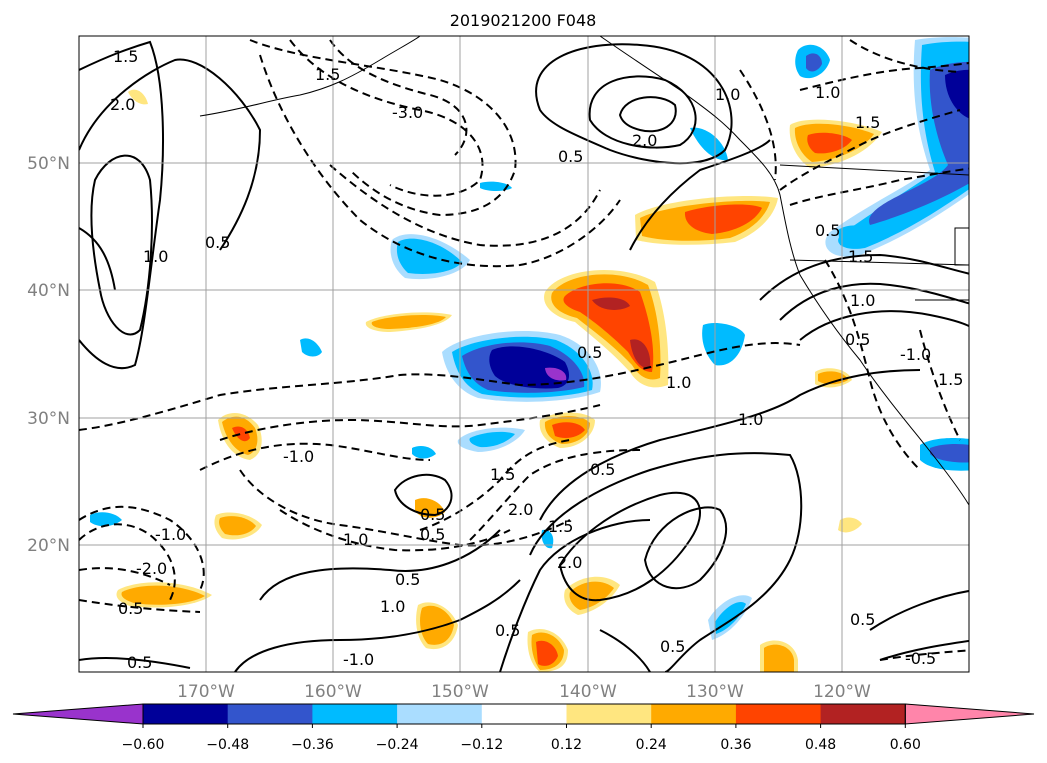 The image size is (1047, 763). I want to click on aleutian-chain, so click(310, 76).